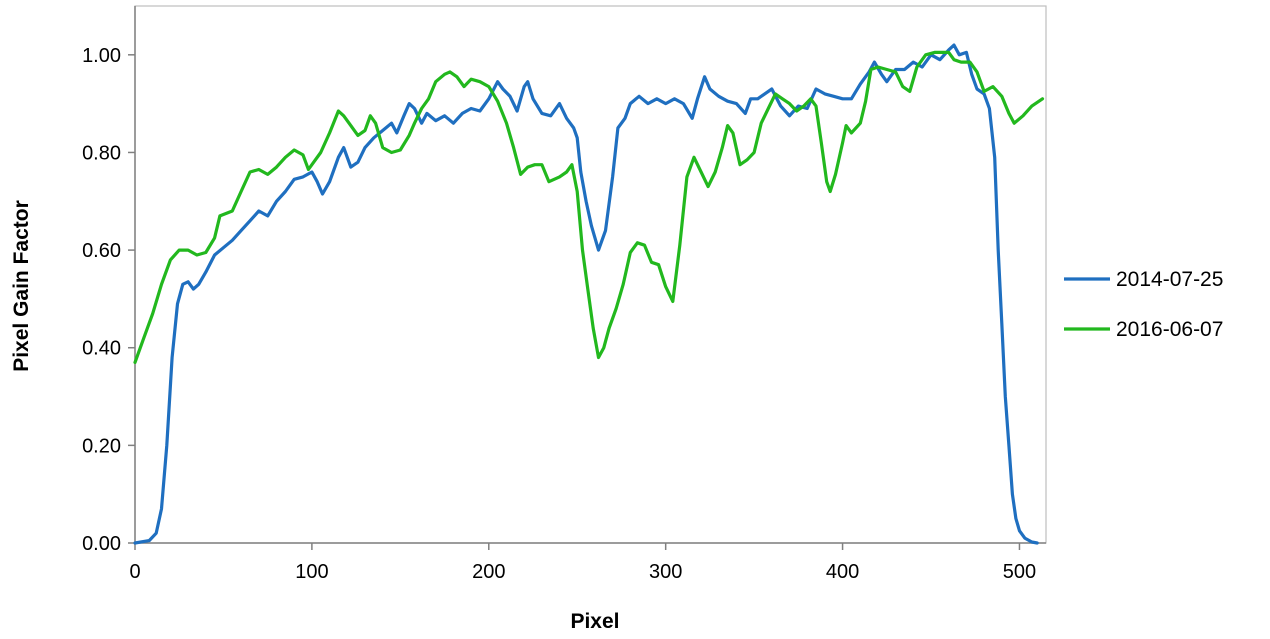 This screenshot has height=639, width=1270. I want to click on y-tick-label: 0.20, so click(101, 446).